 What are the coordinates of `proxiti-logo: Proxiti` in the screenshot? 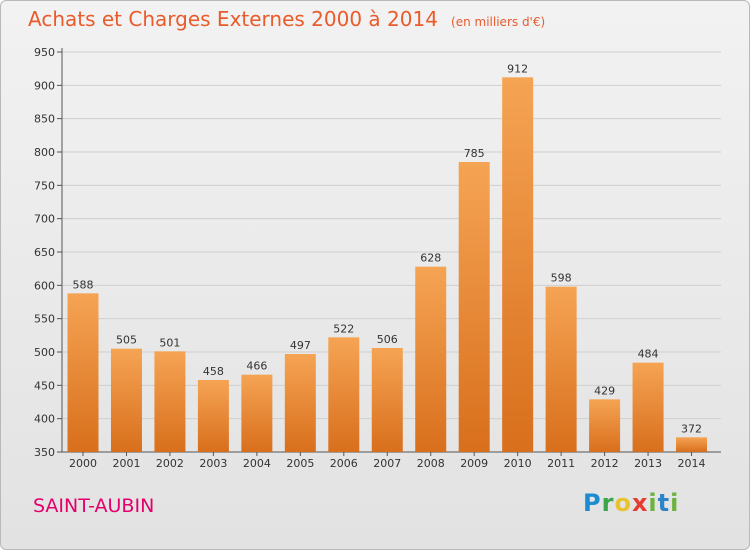 It's located at (631, 503).